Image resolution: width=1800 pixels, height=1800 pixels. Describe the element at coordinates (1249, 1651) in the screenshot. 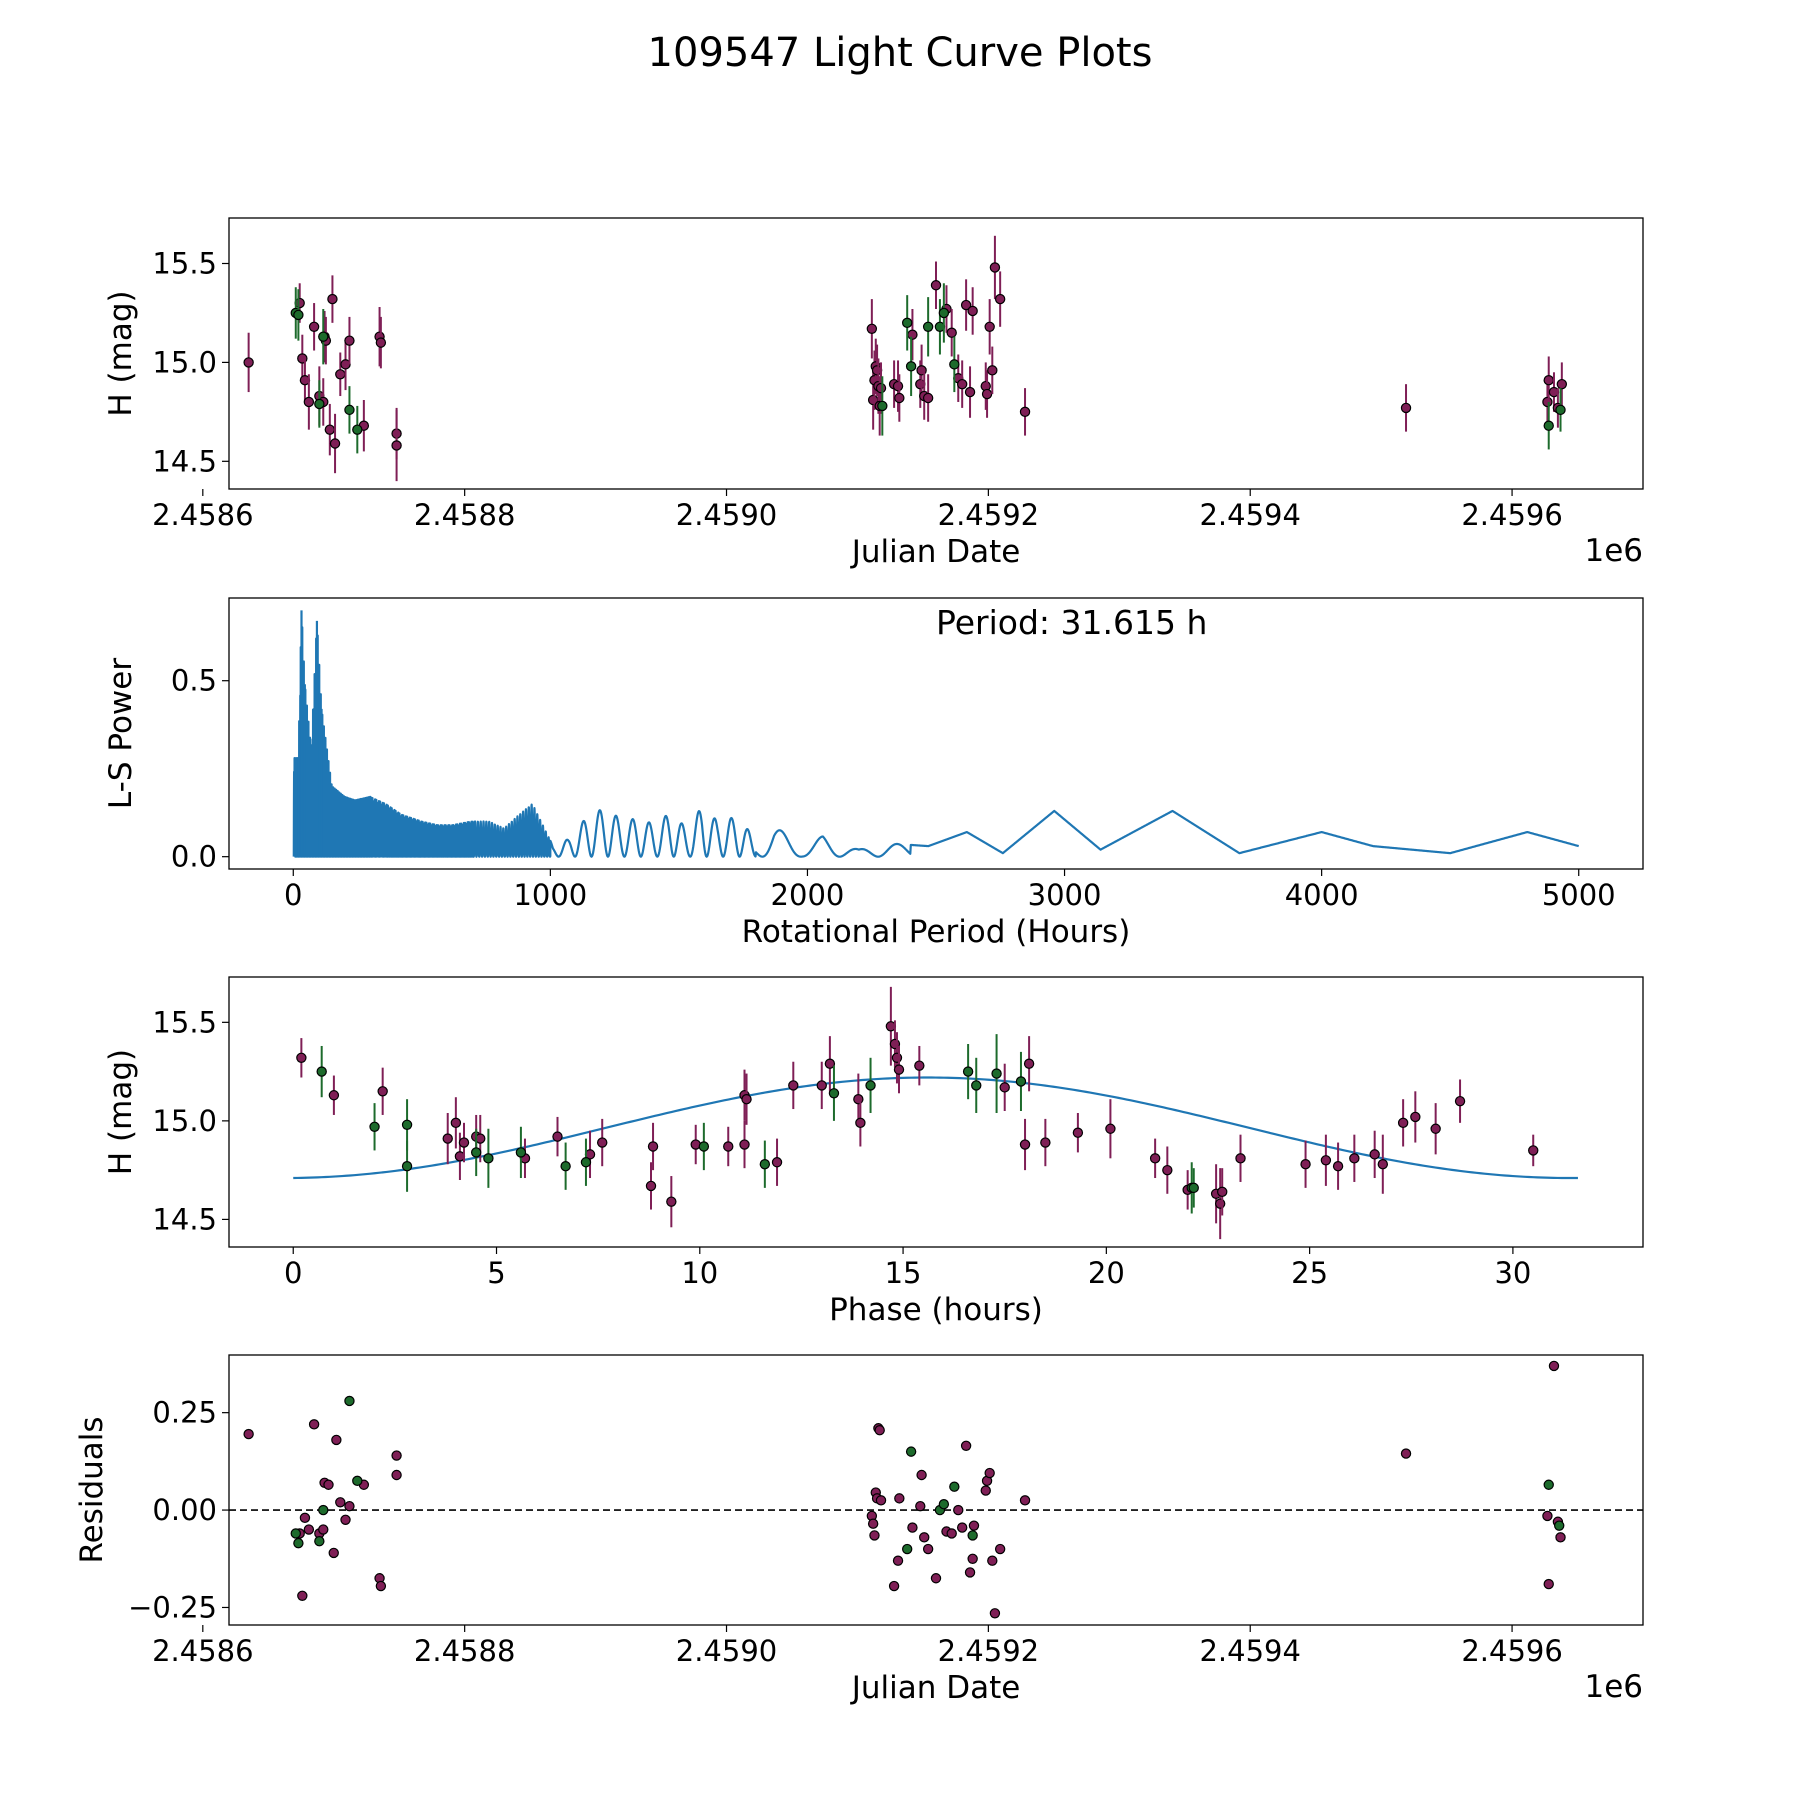

I see `x-tick-label: 2.4594` at that location.